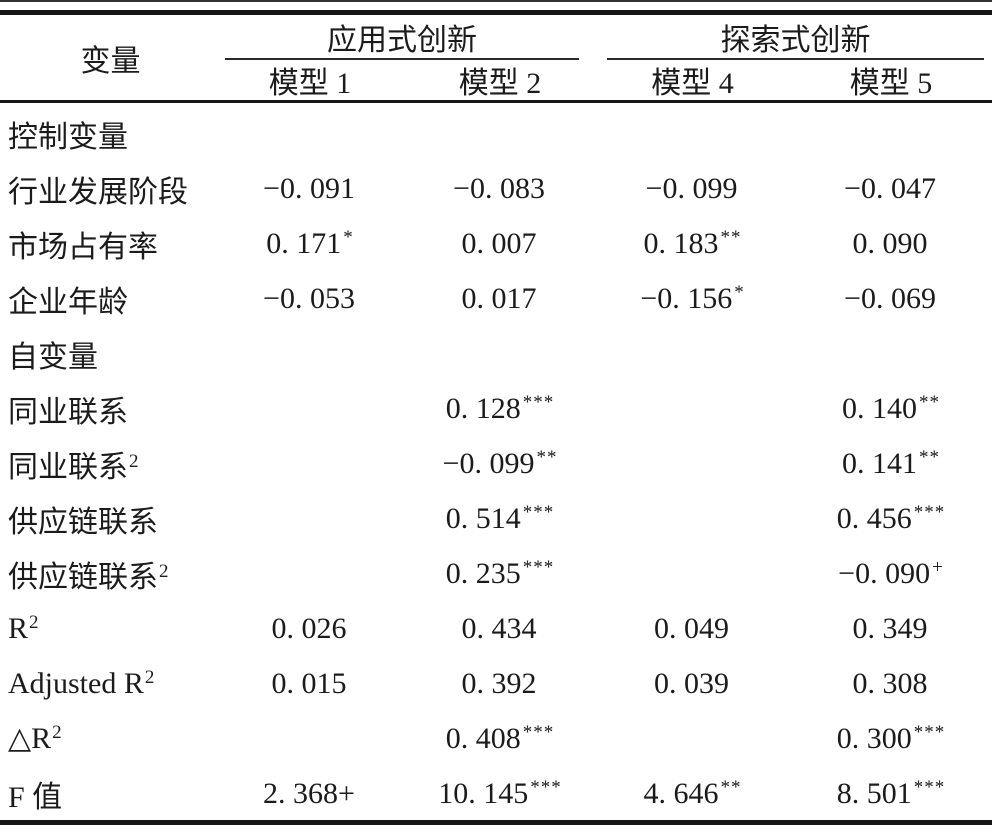 This screenshot has width=992, height=832. What do you see at coordinates (83, 522) in the screenshot?
I see `row-label: 供应链联系` at bounding box center [83, 522].